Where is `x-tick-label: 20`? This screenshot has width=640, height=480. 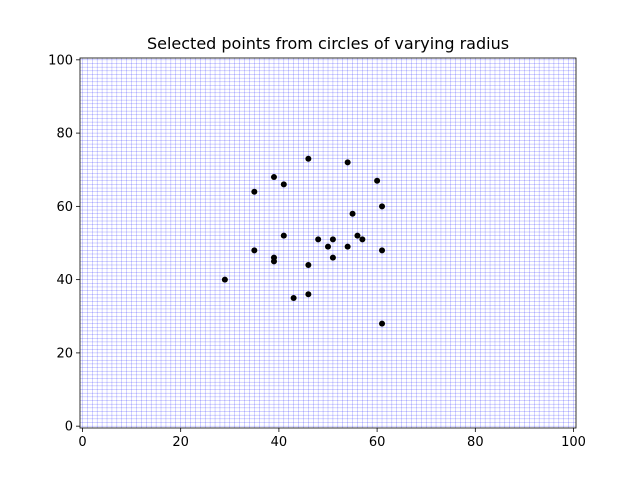
x-tick-label: 20 is located at coordinates (180, 442).